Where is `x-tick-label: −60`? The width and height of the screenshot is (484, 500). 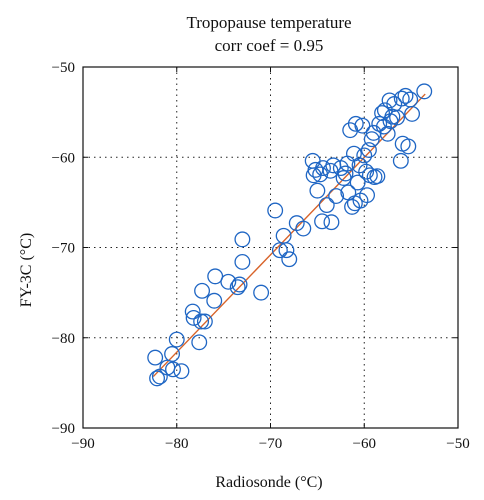
x-tick-label: −60 is located at coordinates (364, 444).